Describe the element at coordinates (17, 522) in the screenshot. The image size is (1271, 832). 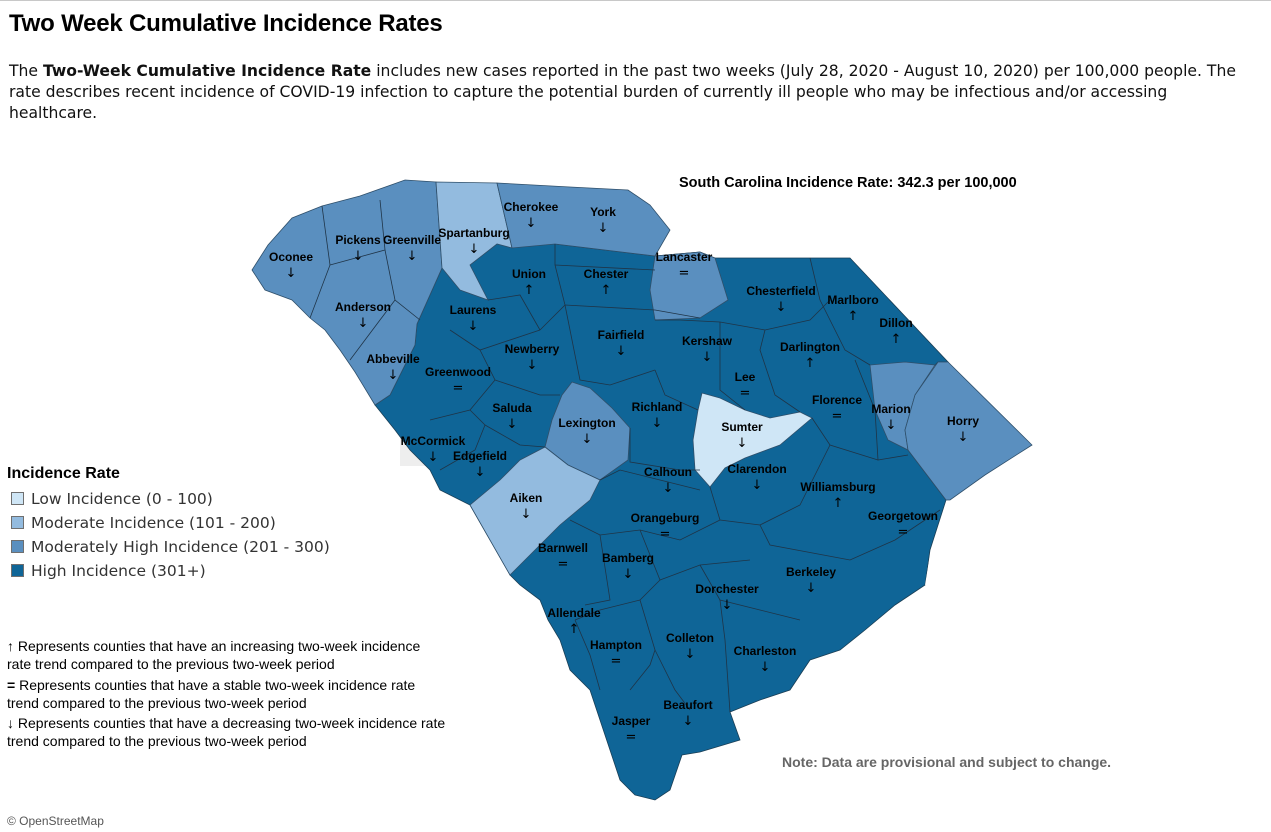
I see `legend-swatch-moderate` at that location.